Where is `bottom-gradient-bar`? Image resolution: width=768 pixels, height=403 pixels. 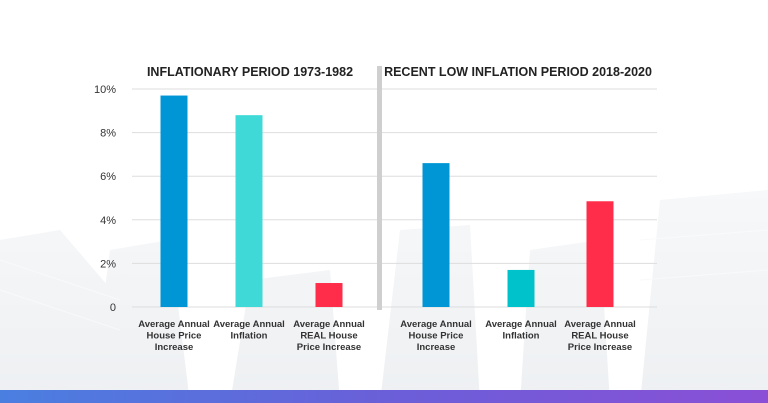 bottom-gradient-bar is located at coordinates (384, 396).